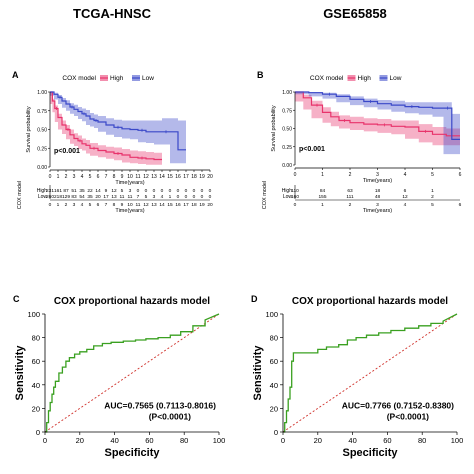 The image size is (474, 474). Describe the element at coordinates (202, 177) in the screenshot. I see `x-tick-label: 19` at that location.